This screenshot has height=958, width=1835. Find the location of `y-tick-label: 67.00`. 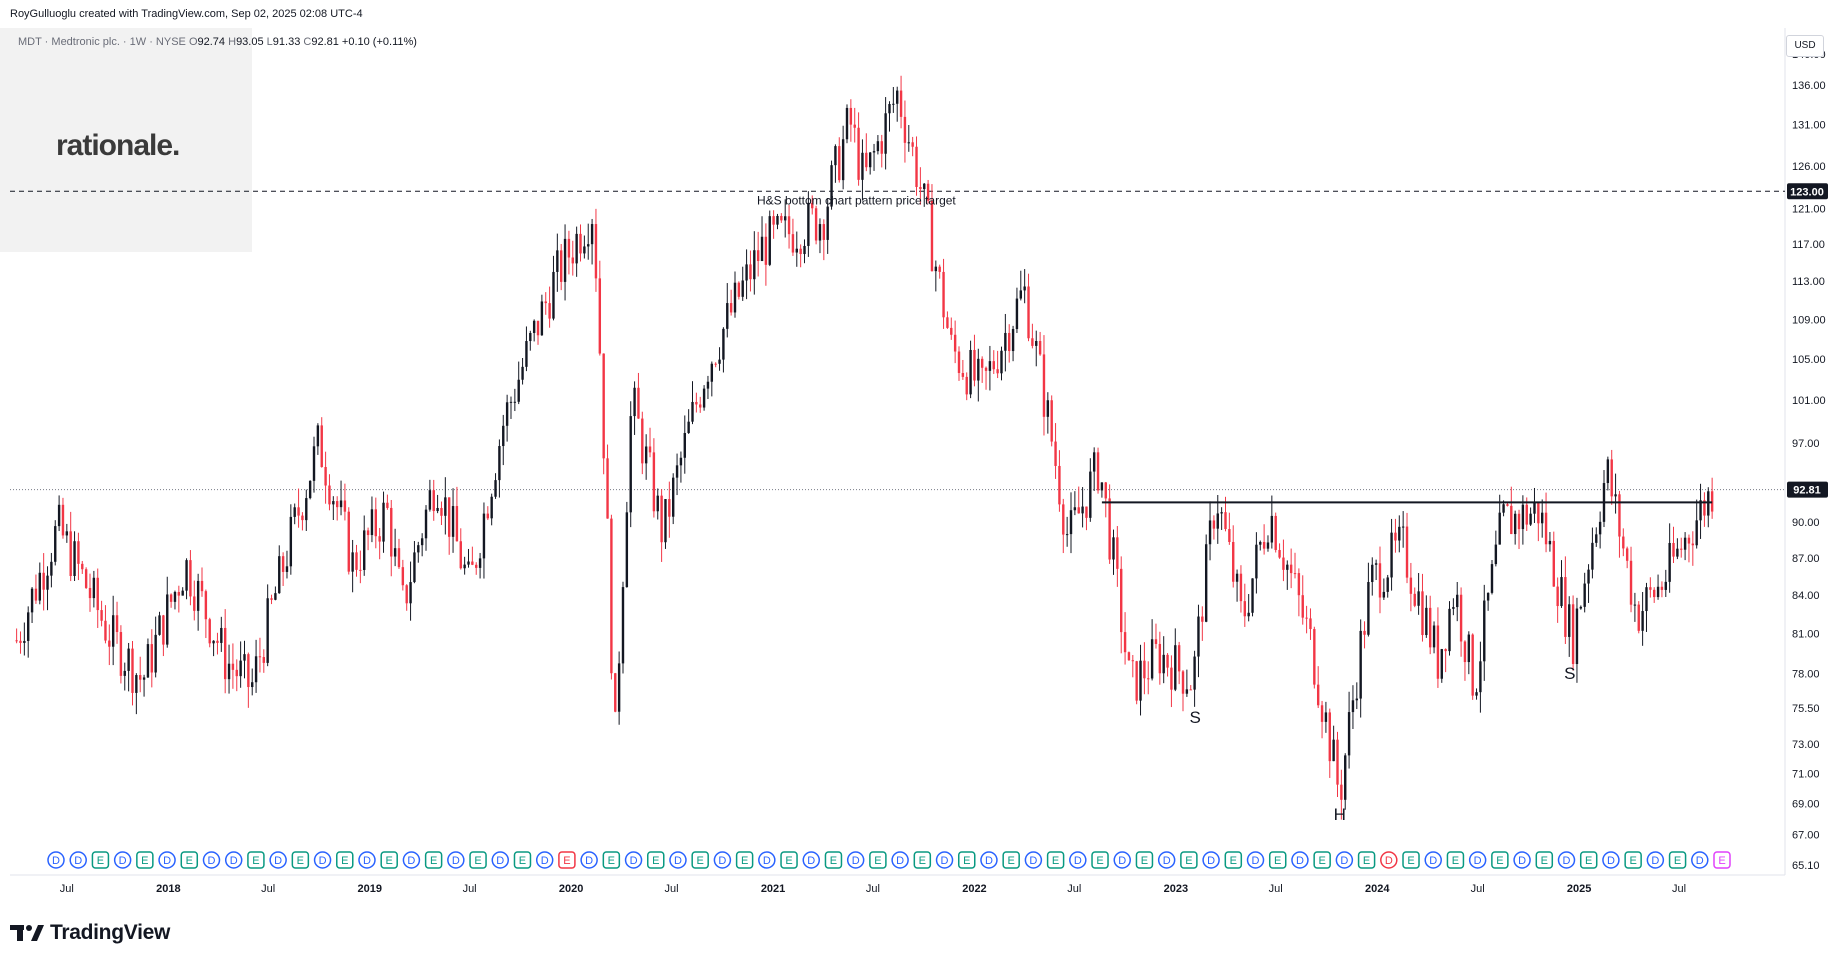

y-tick-label: 67.00 is located at coordinates (1806, 836).